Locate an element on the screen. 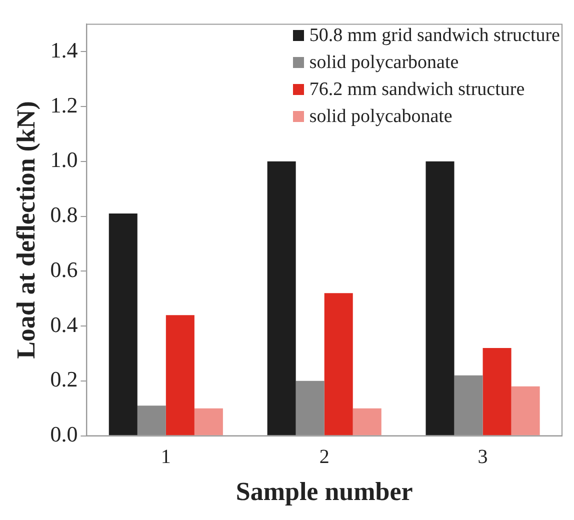 The height and width of the screenshot is (520, 574). x-tick-label: 2 is located at coordinates (324, 457).